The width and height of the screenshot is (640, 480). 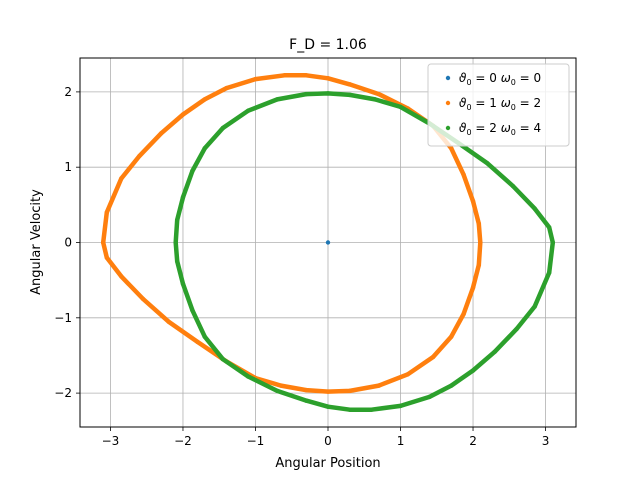 What do you see at coordinates (68, 243) in the screenshot?
I see `y-tick-label: 0` at bounding box center [68, 243].